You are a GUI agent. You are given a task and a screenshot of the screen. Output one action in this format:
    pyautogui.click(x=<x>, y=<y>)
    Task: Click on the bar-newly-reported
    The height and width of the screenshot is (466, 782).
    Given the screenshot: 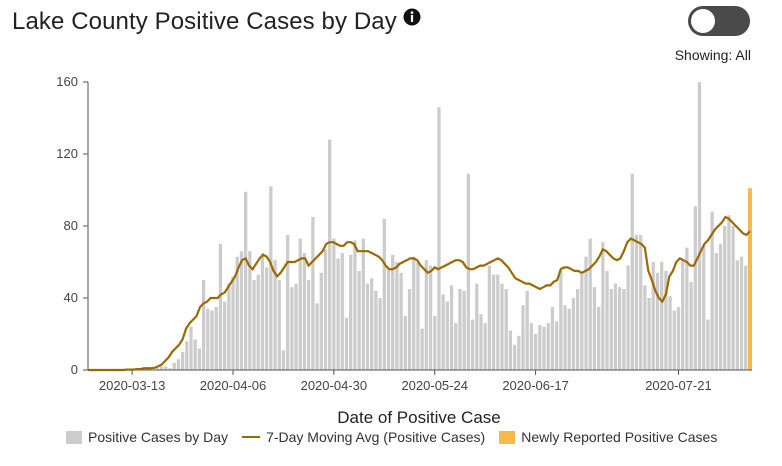 What is the action you would take?
    pyautogui.click(x=750, y=279)
    